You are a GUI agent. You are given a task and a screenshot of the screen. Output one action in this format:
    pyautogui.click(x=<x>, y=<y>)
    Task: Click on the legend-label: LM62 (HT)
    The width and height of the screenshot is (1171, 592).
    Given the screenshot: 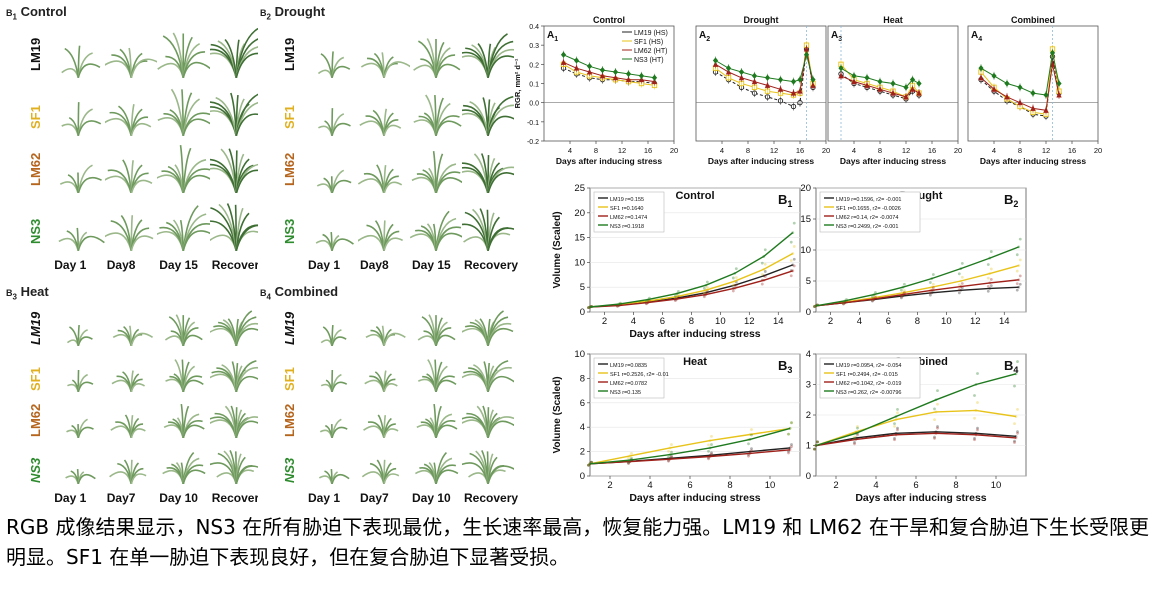 What is the action you would take?
    pyautogui.click(x=650, y=51)
    